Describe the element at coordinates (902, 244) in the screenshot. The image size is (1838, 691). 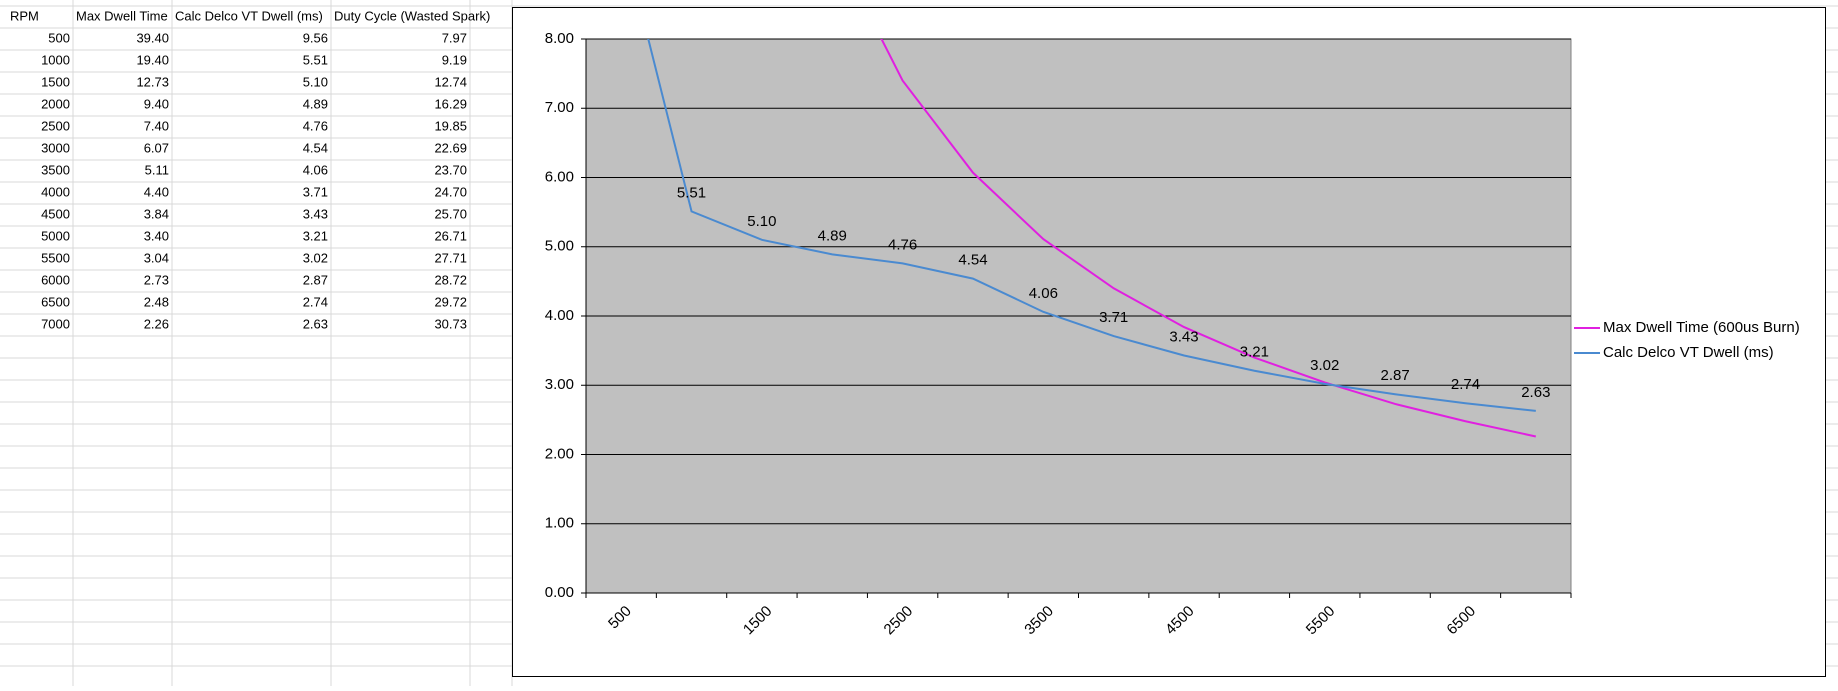
I see `data-label: 4.76` at that location.